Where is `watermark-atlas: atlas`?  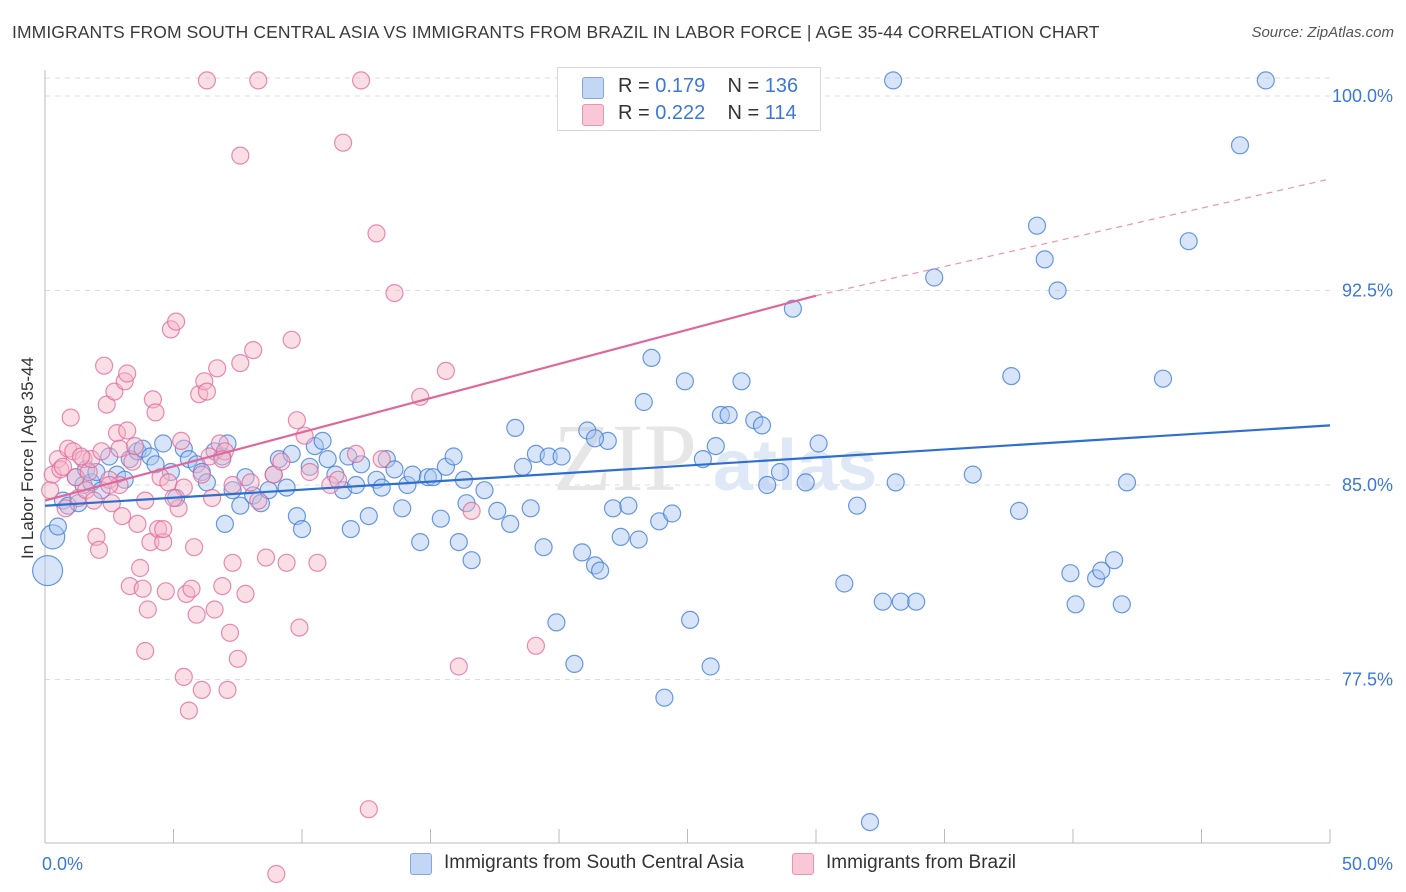 watermark-atlas: atlas is located at coordinates (795, 466).